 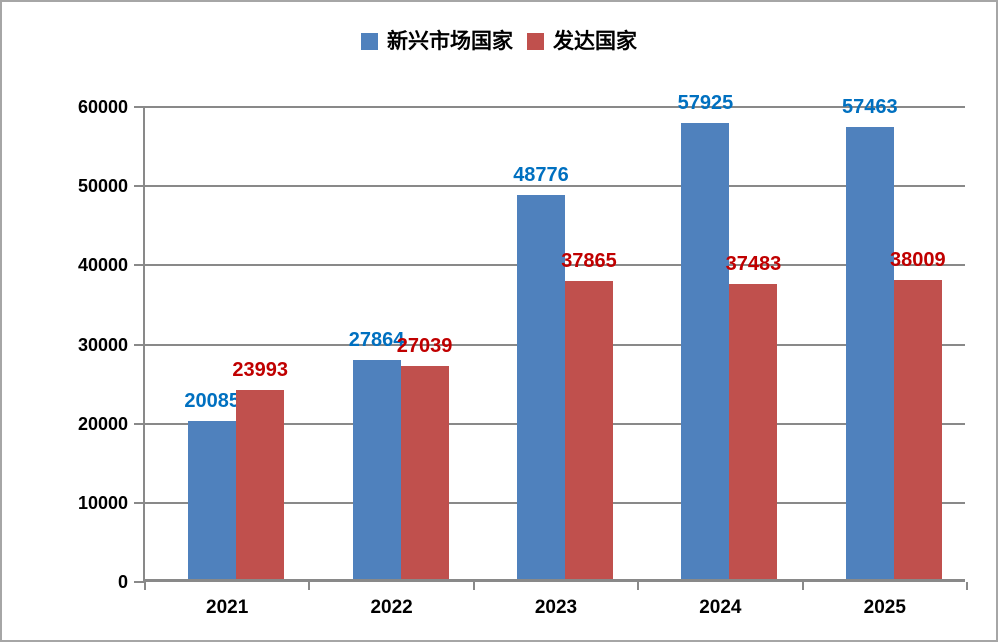 I want to click on legend-item-emerging-markets: 新兴市场国家, so click(x=437, y=41).